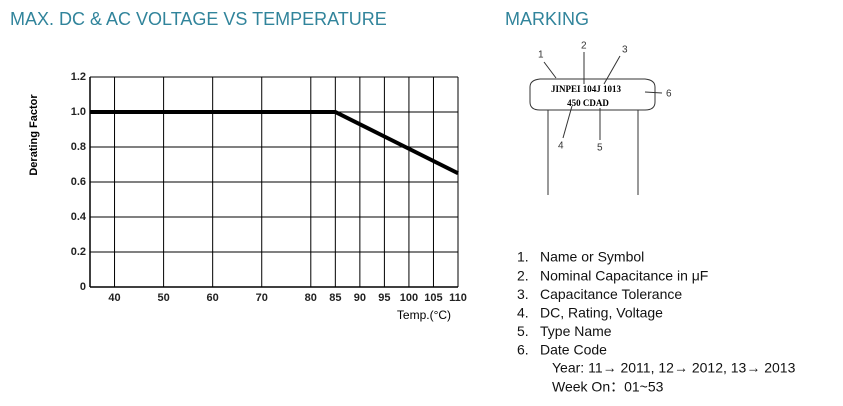 This screenshot has height=406, width=843. I want to click on item-text: Type Name, so click(576, 331).